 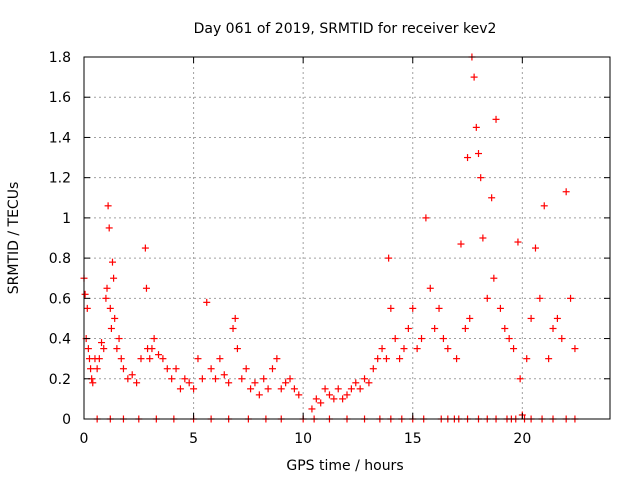 What do you see at coordinates (344, 466) in the screenshot?
I see `x-axis-title: GPS time / hours` at bounding box center [344, 466].